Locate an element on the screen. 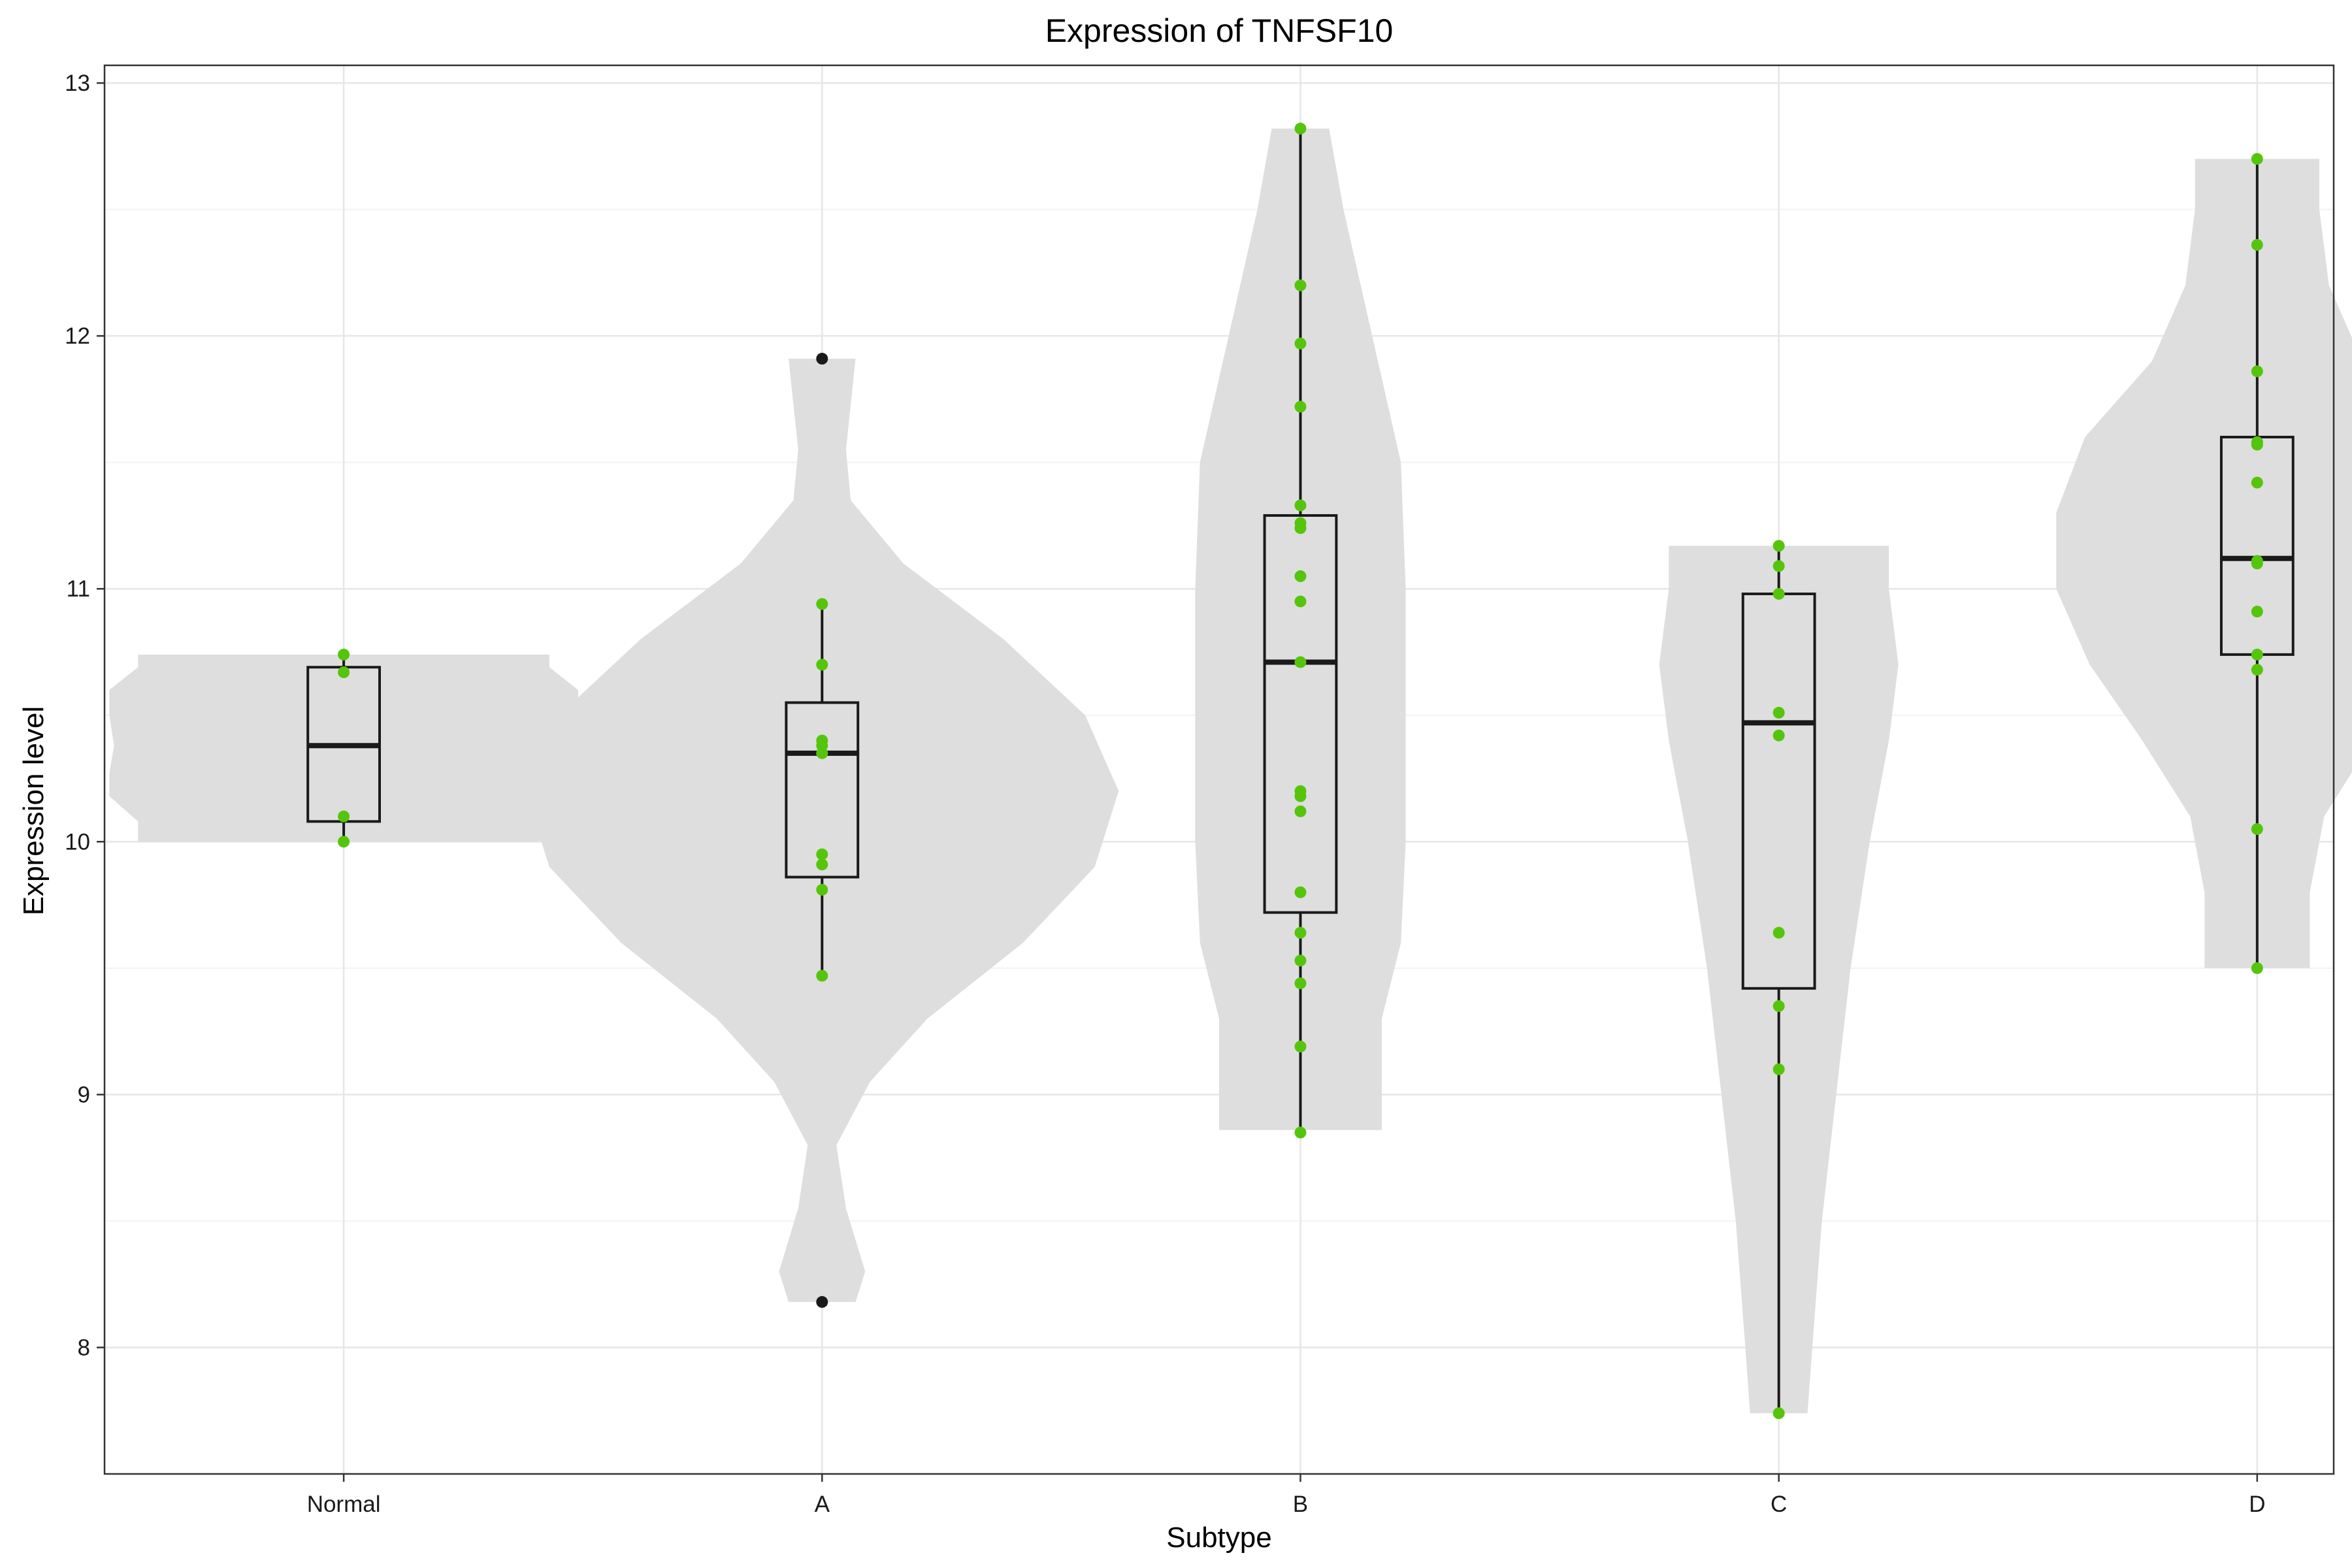  x-axis-label: Subtype is located at coordinates (1218, 1538).